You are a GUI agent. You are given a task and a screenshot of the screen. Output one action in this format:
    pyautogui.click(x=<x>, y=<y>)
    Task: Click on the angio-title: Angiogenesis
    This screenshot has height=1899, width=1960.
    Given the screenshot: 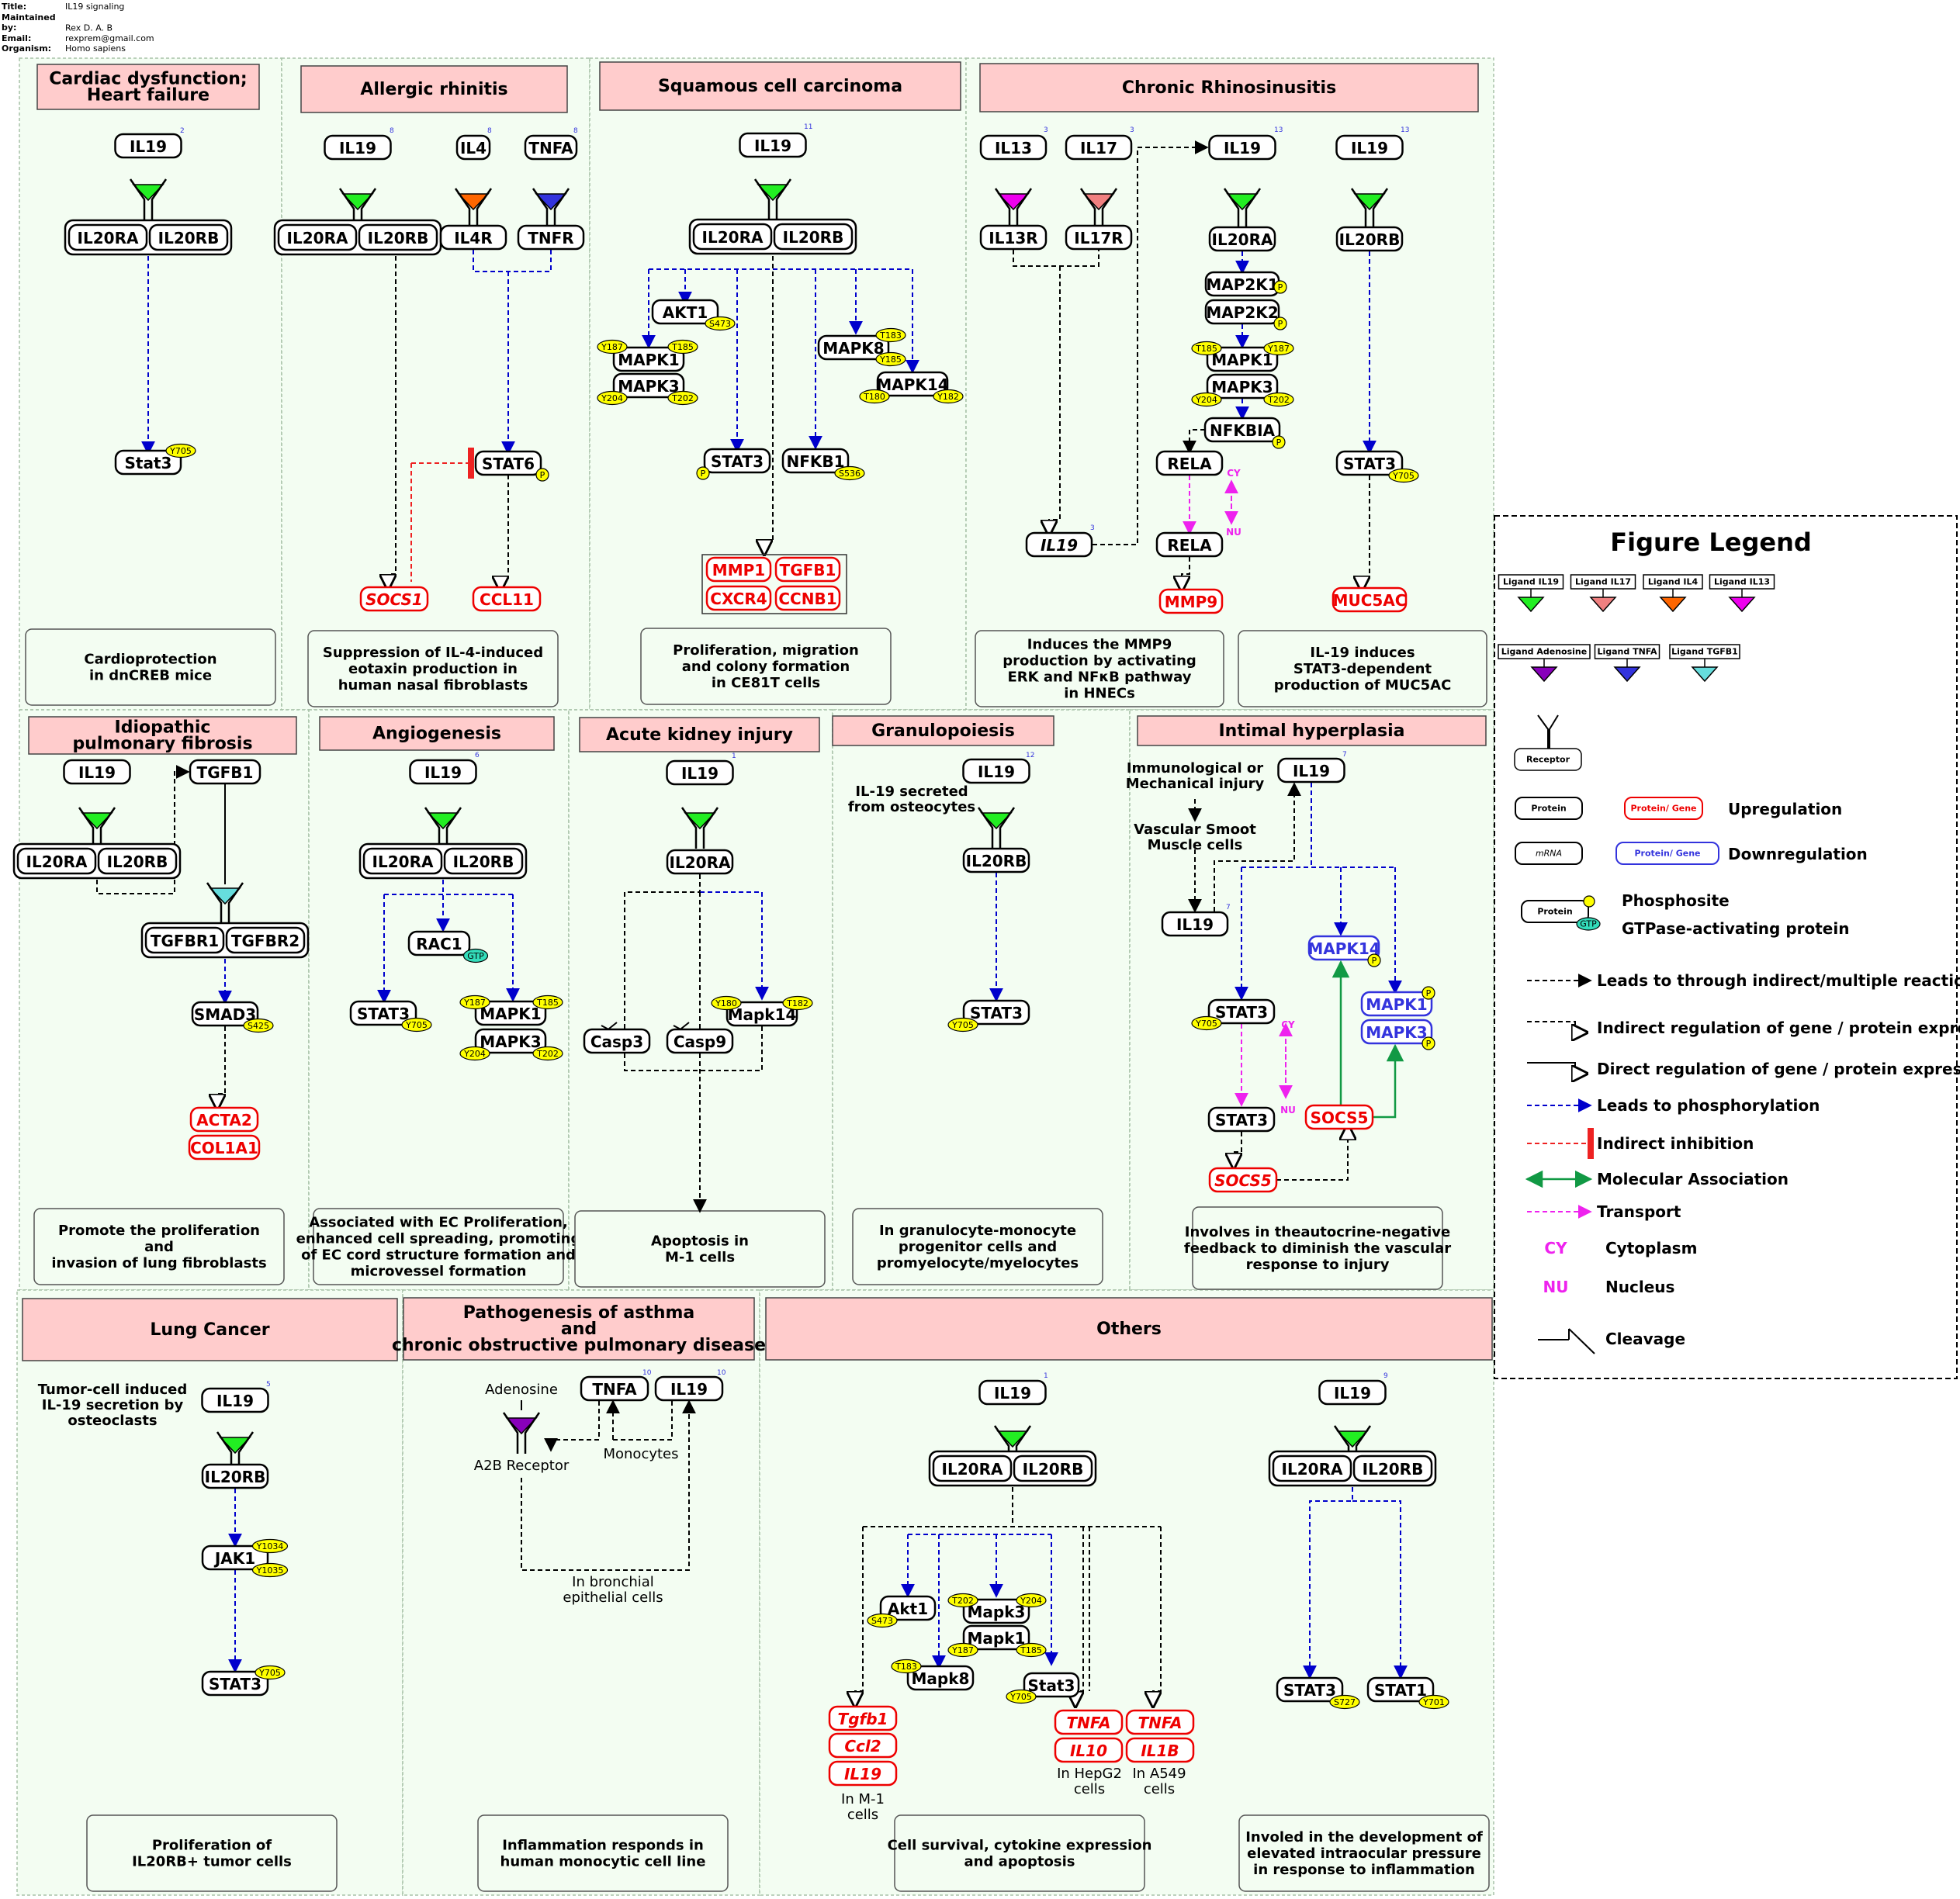 What is the action you would take?
    pyautogui.click(x=436, y=734)
    